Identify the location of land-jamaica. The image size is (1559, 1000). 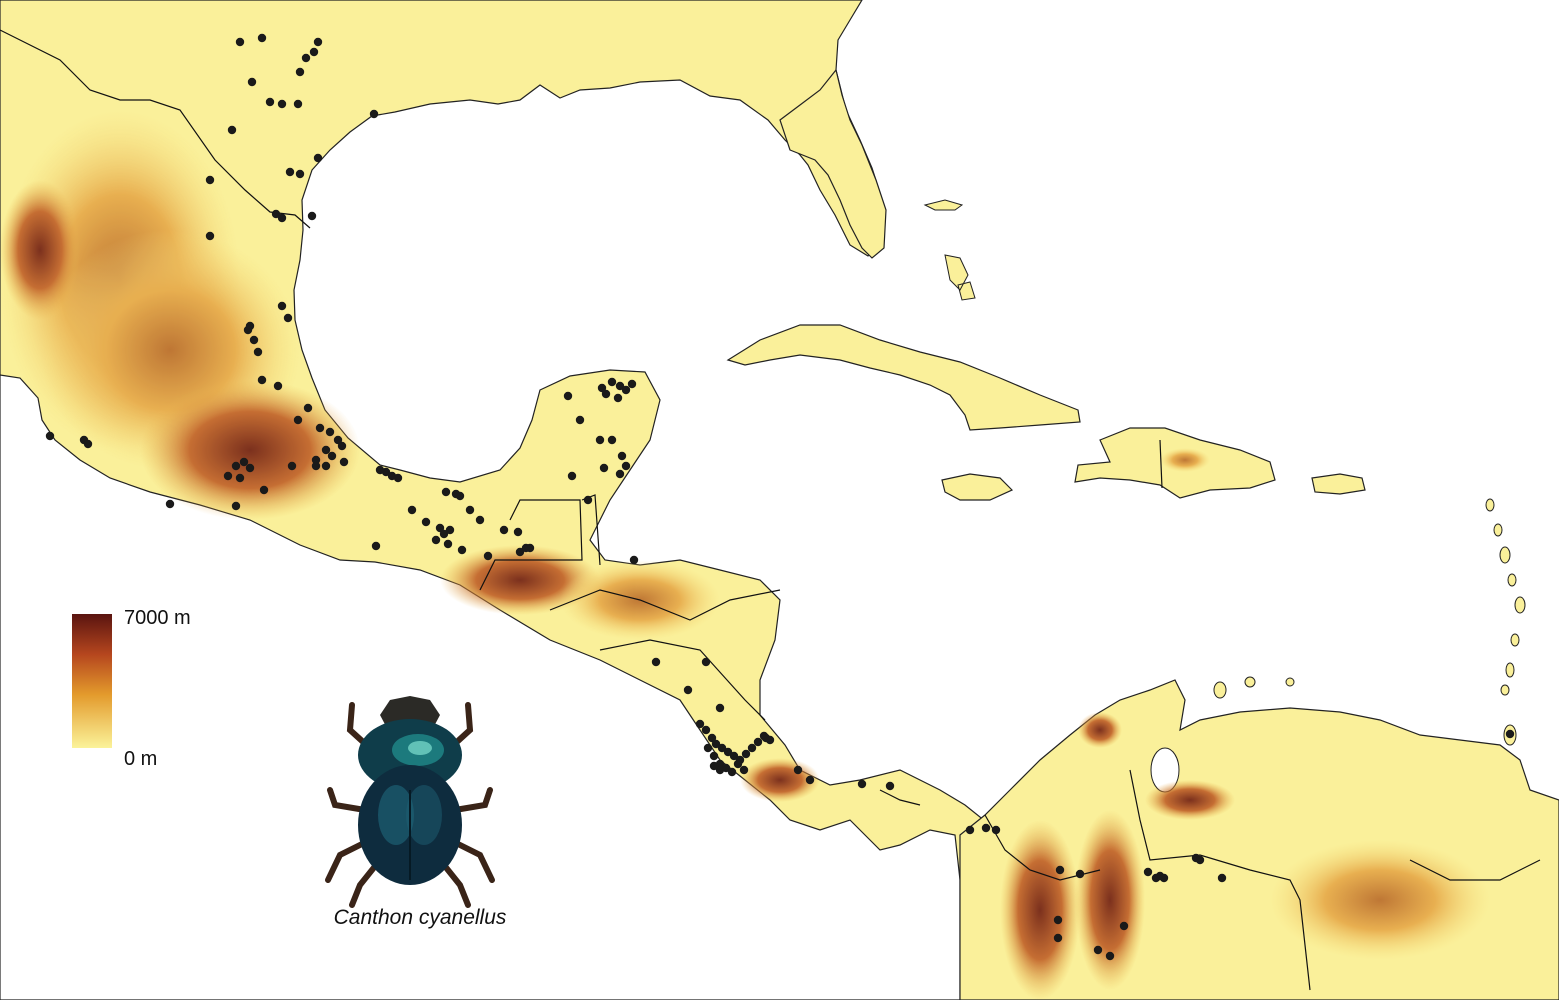
(977, 487).